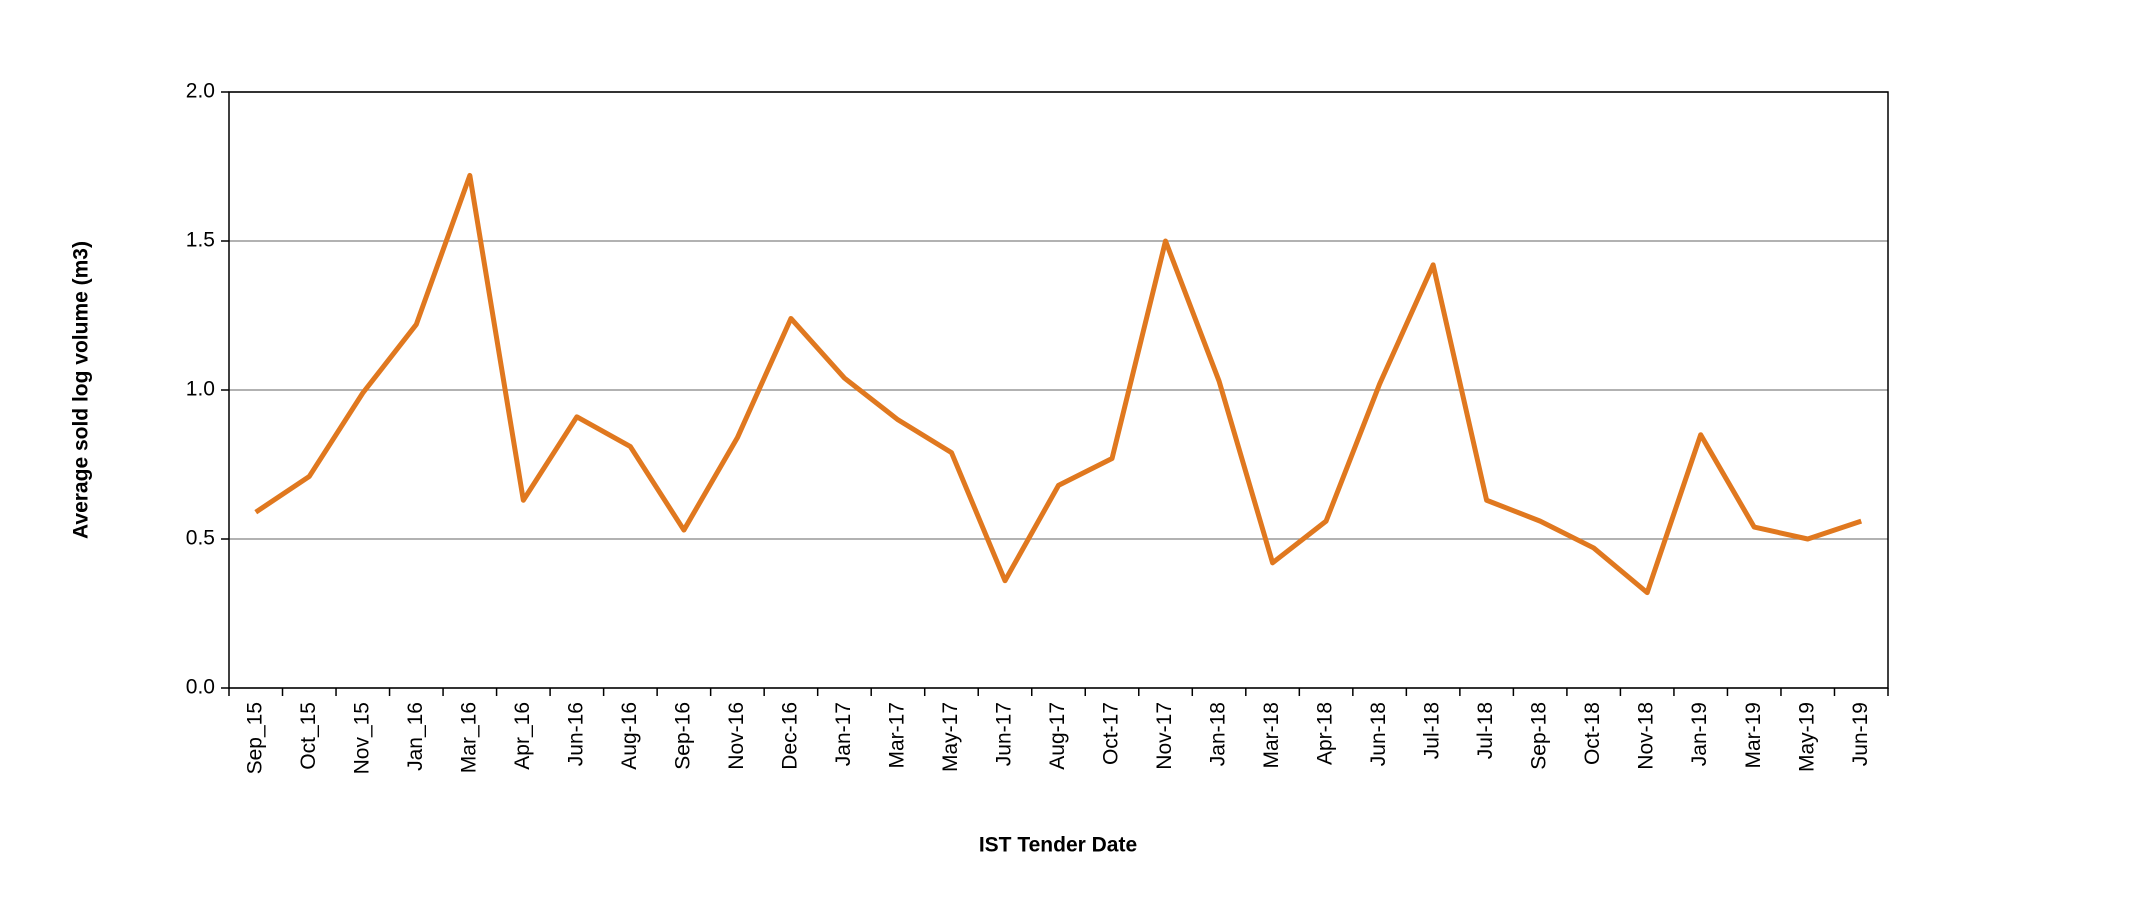 The image size is (2140, 920). I want to click on x-tick-label: May-19, so click(1806, 737).